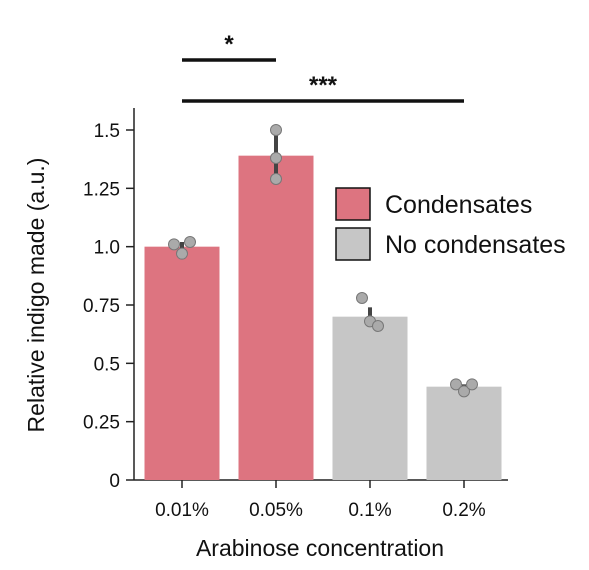  What do you see at coordinates (107, 364) in the screenshot?
I see `y-tick-label: 0.5` at bounding box center [107, 364].